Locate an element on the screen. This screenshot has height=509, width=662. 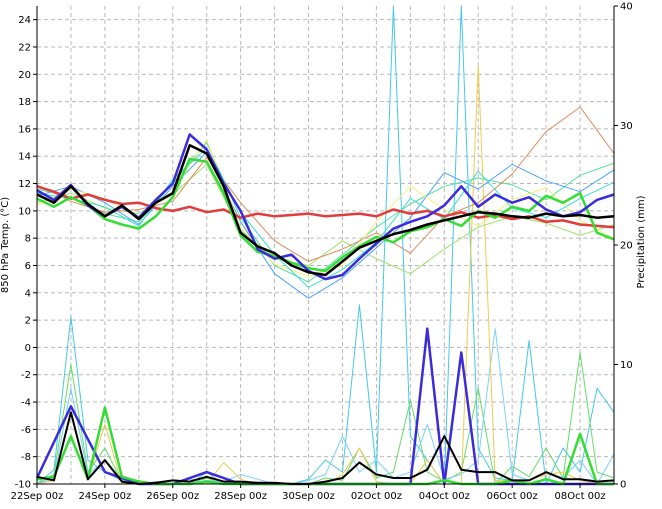
y-tick-label-left: -4 is located at coordinates (26, 403).